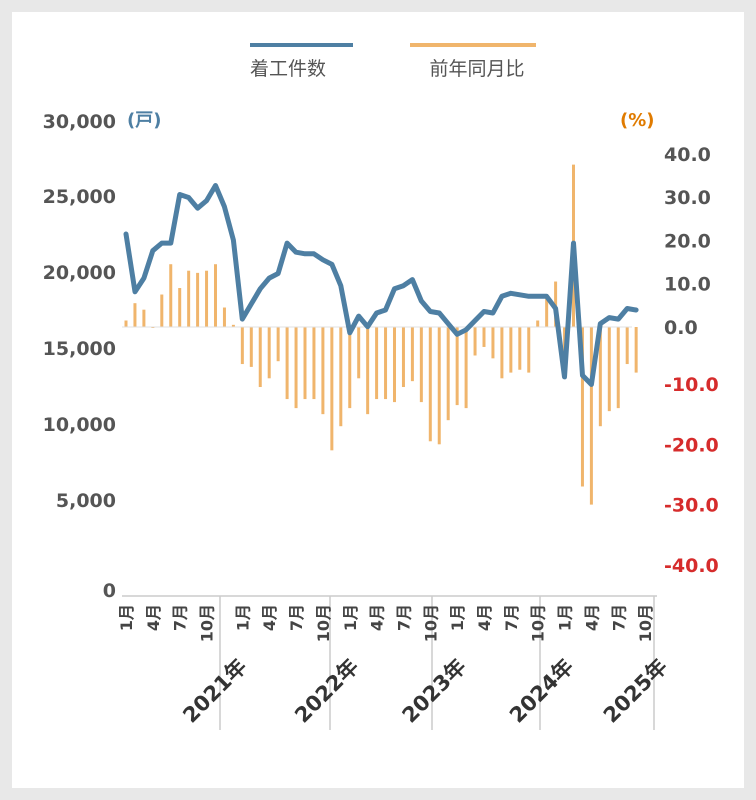 Image resolution: width=756 pixels, height=800 pixels. Describe the element at coordinates (681, 328) in the screenshot. I see `right-tick-label: 0.0` at that location.